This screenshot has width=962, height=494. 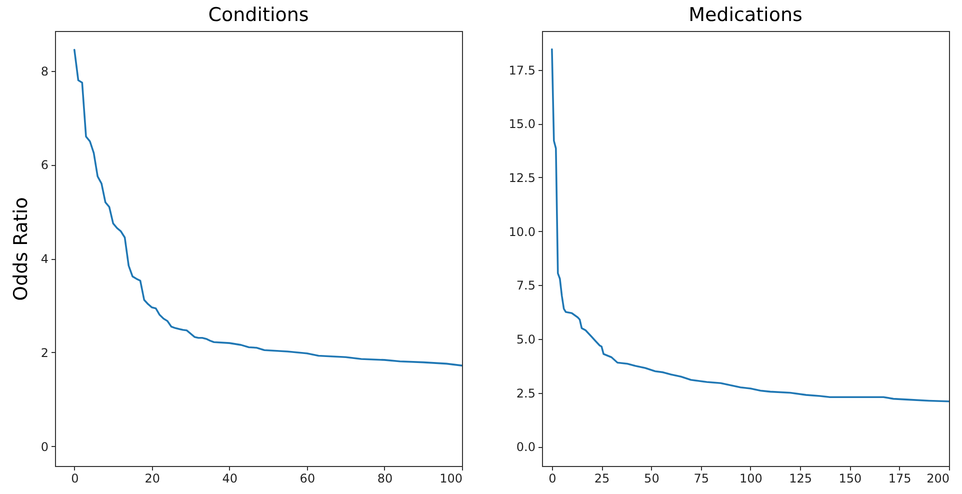 I want to click on y-tick-label: 15.0, so click(x=522, y=124).